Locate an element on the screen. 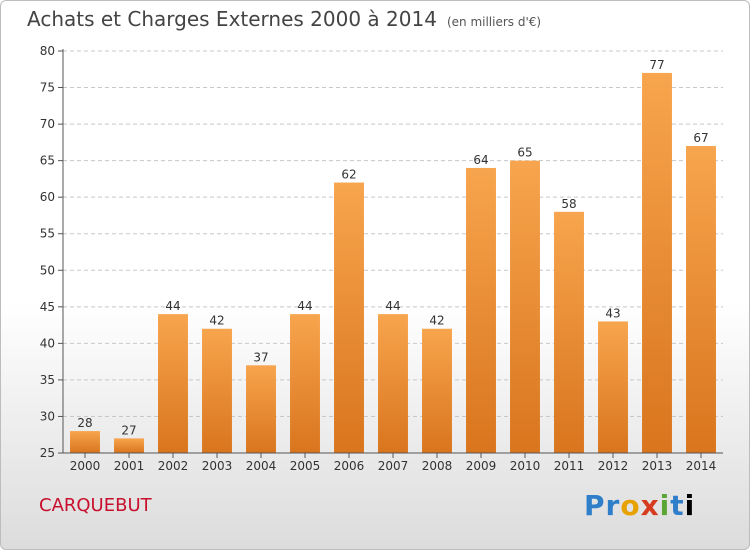 The width and height of the screenshot is (750, 550). y-tick-label: 50 is located at coordinates (47, 270).